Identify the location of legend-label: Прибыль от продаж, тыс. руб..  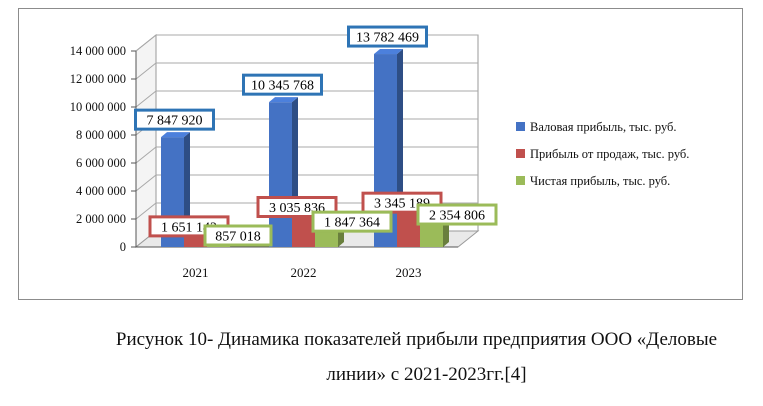
(609, 154).